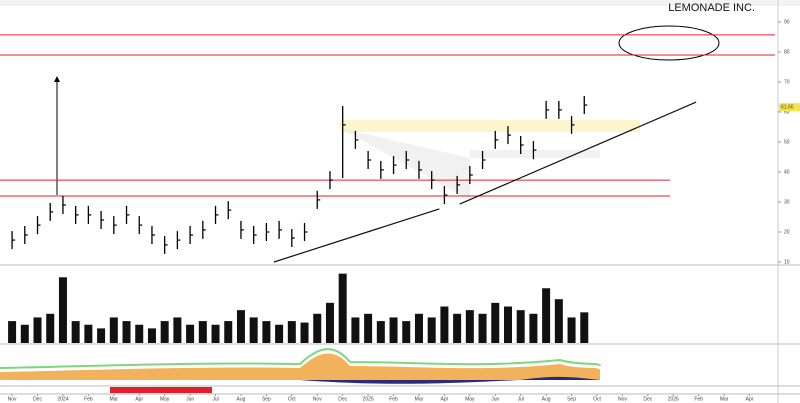 The height and width of the screenshot is (403, 800). Describe the element at coordinates (787, 202) in the screenshot. I see `y-tick-label: 30` at that location.